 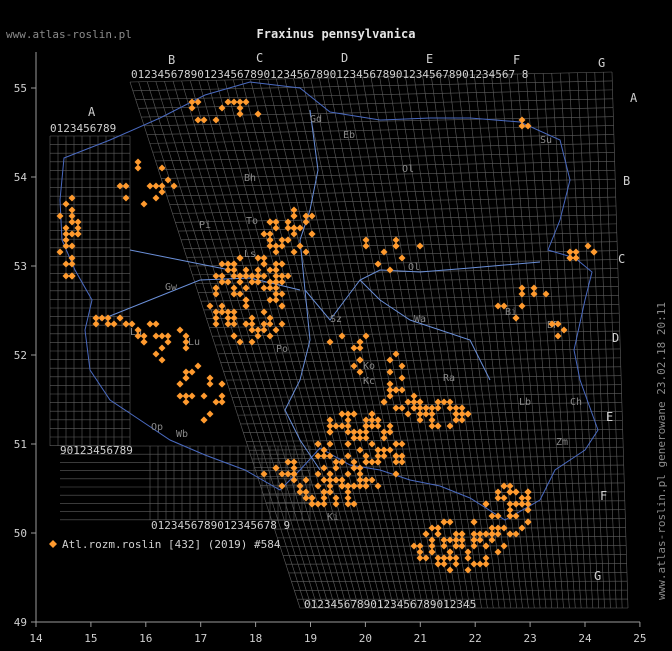 I want to click on x-tick-label: 18, so click(x=255, y=638).